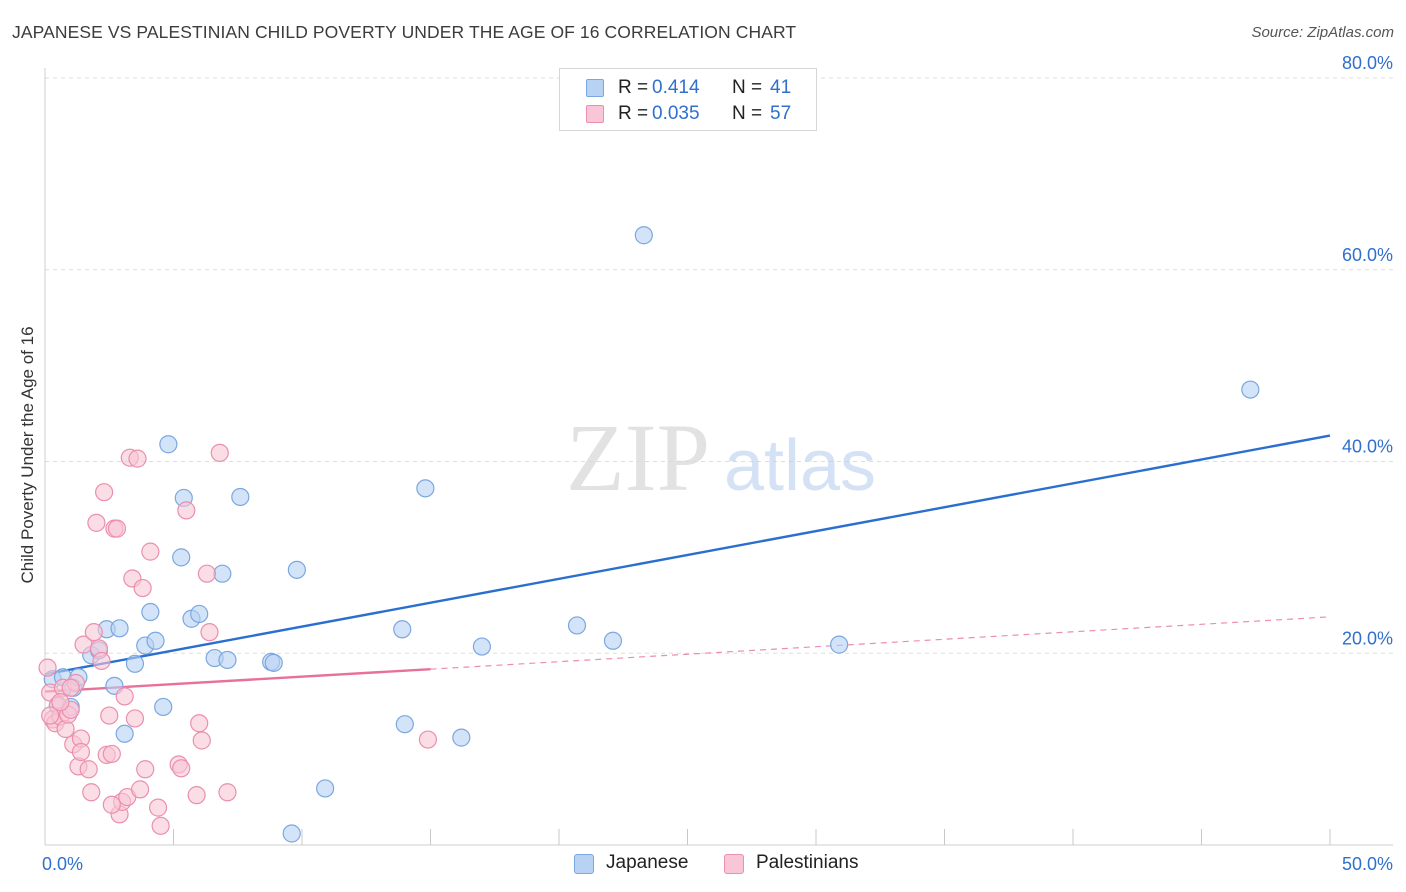 The height and width of the screenshot is (892, 1406). I want to click on legend-n-value: 57, so click(781, 113).